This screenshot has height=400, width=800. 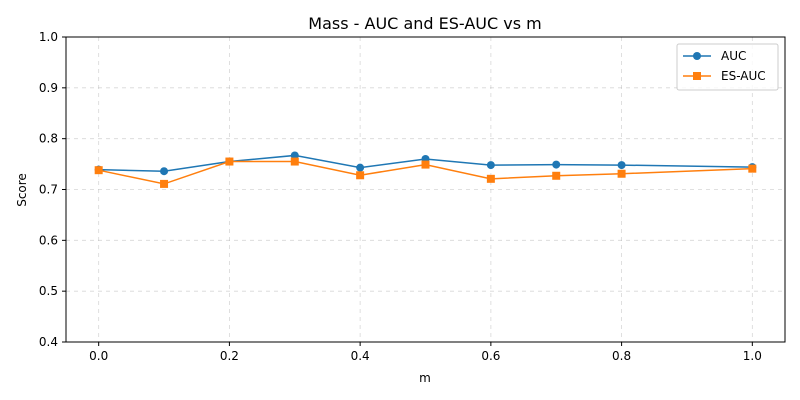 What do you see at coordinates (229, 356) in the screenshot?
I see `x-tick-label: 0.2` at bounding box center [229, 356].